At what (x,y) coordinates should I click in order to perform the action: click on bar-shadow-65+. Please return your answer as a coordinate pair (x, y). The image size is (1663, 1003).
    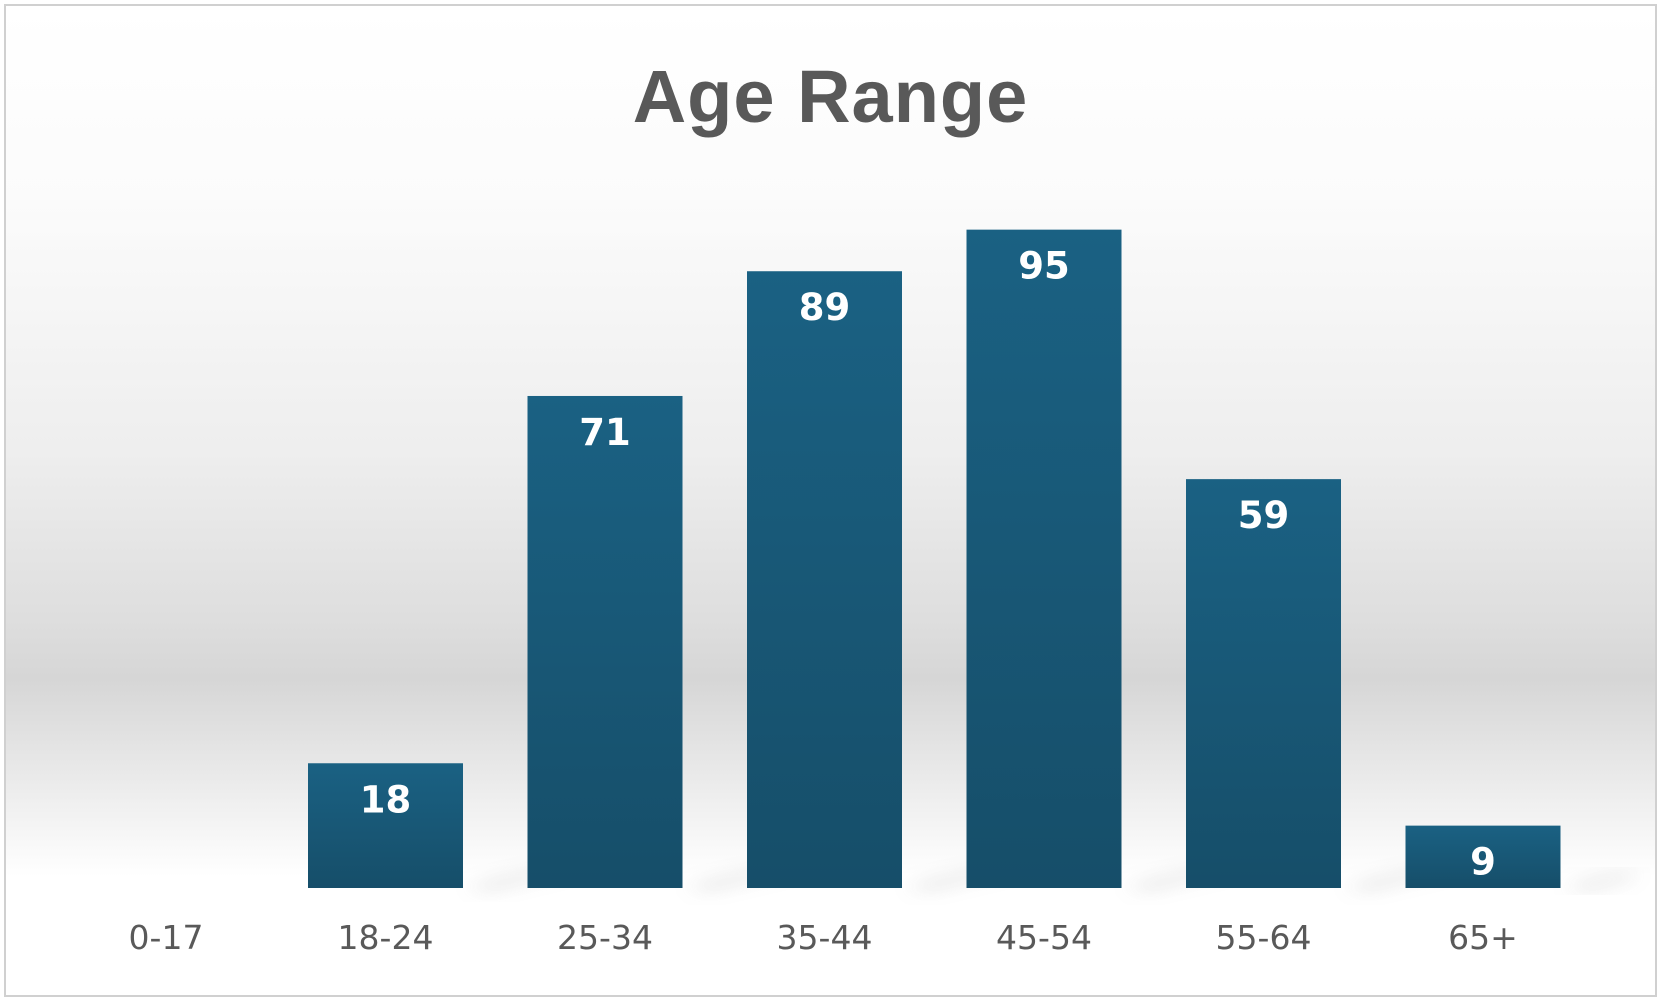
    Looking at the image, I should click on (1601, 881).